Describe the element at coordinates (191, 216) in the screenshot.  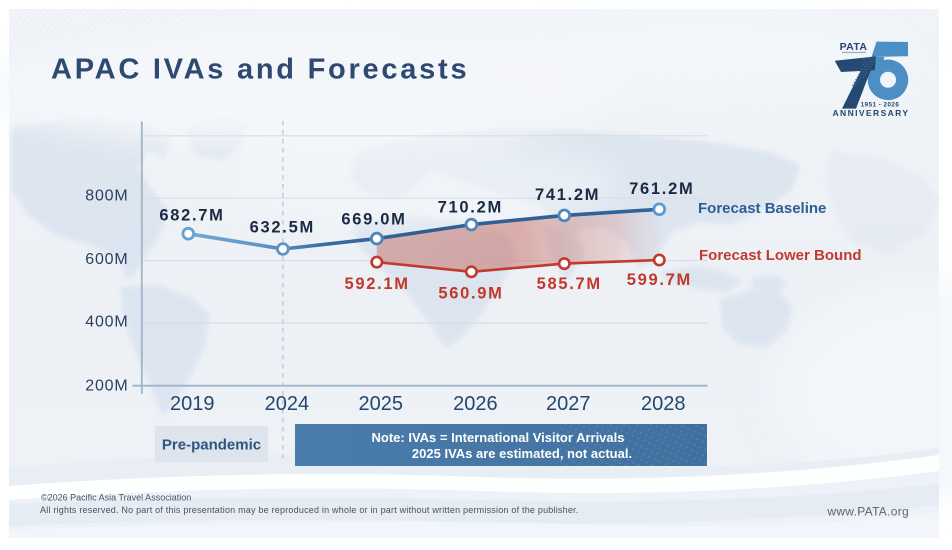
I see `svg-text: 682.7M` at that location.